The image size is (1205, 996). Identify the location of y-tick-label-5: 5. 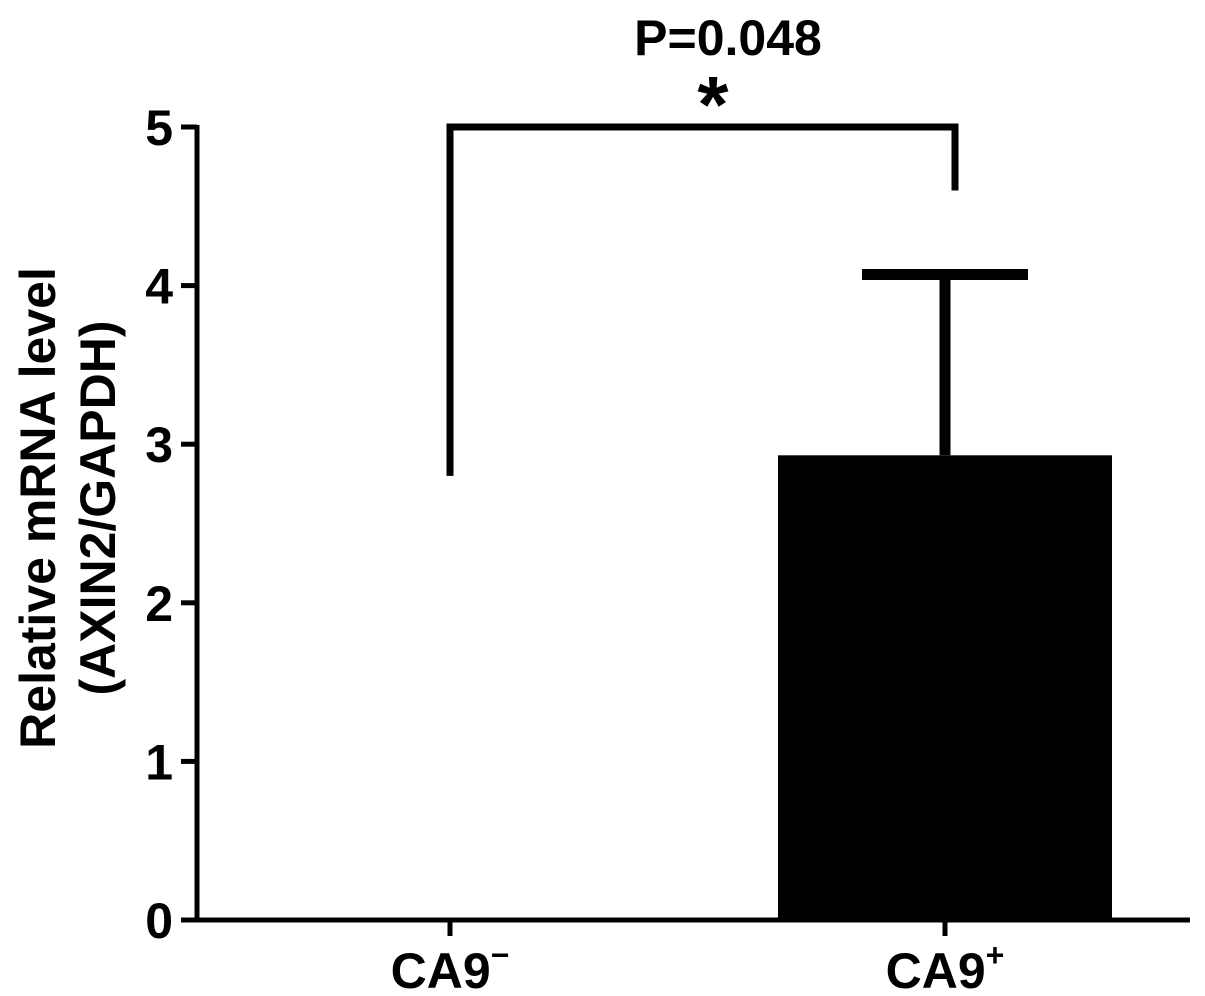
(159, 128).